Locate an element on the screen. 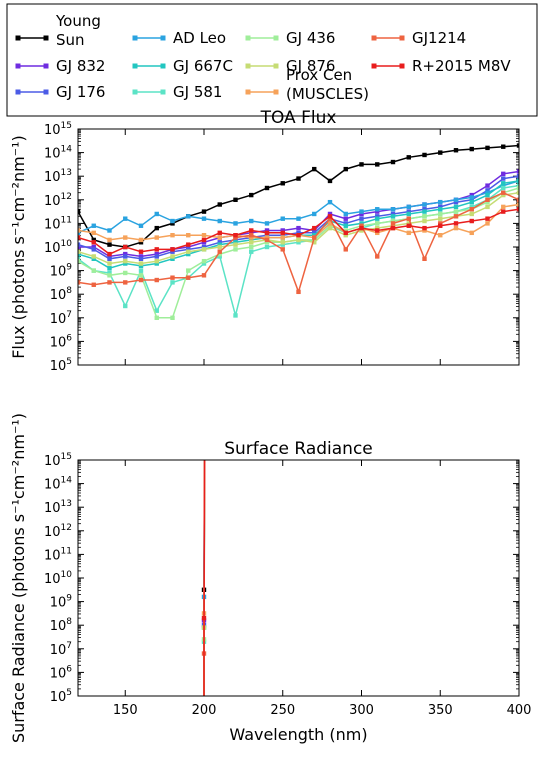 Image resolution: width=546 pixels, height=763 pixels. panel-title: TOA Flux is located at coordinates (298, 118).